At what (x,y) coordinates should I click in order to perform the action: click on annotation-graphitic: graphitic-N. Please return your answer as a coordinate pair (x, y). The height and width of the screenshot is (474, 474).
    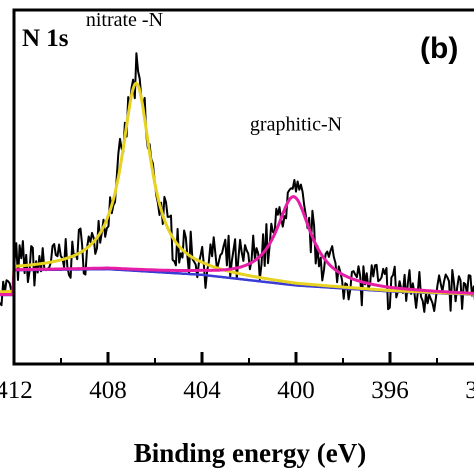
    Looking at the image, I should click on (296, 124).